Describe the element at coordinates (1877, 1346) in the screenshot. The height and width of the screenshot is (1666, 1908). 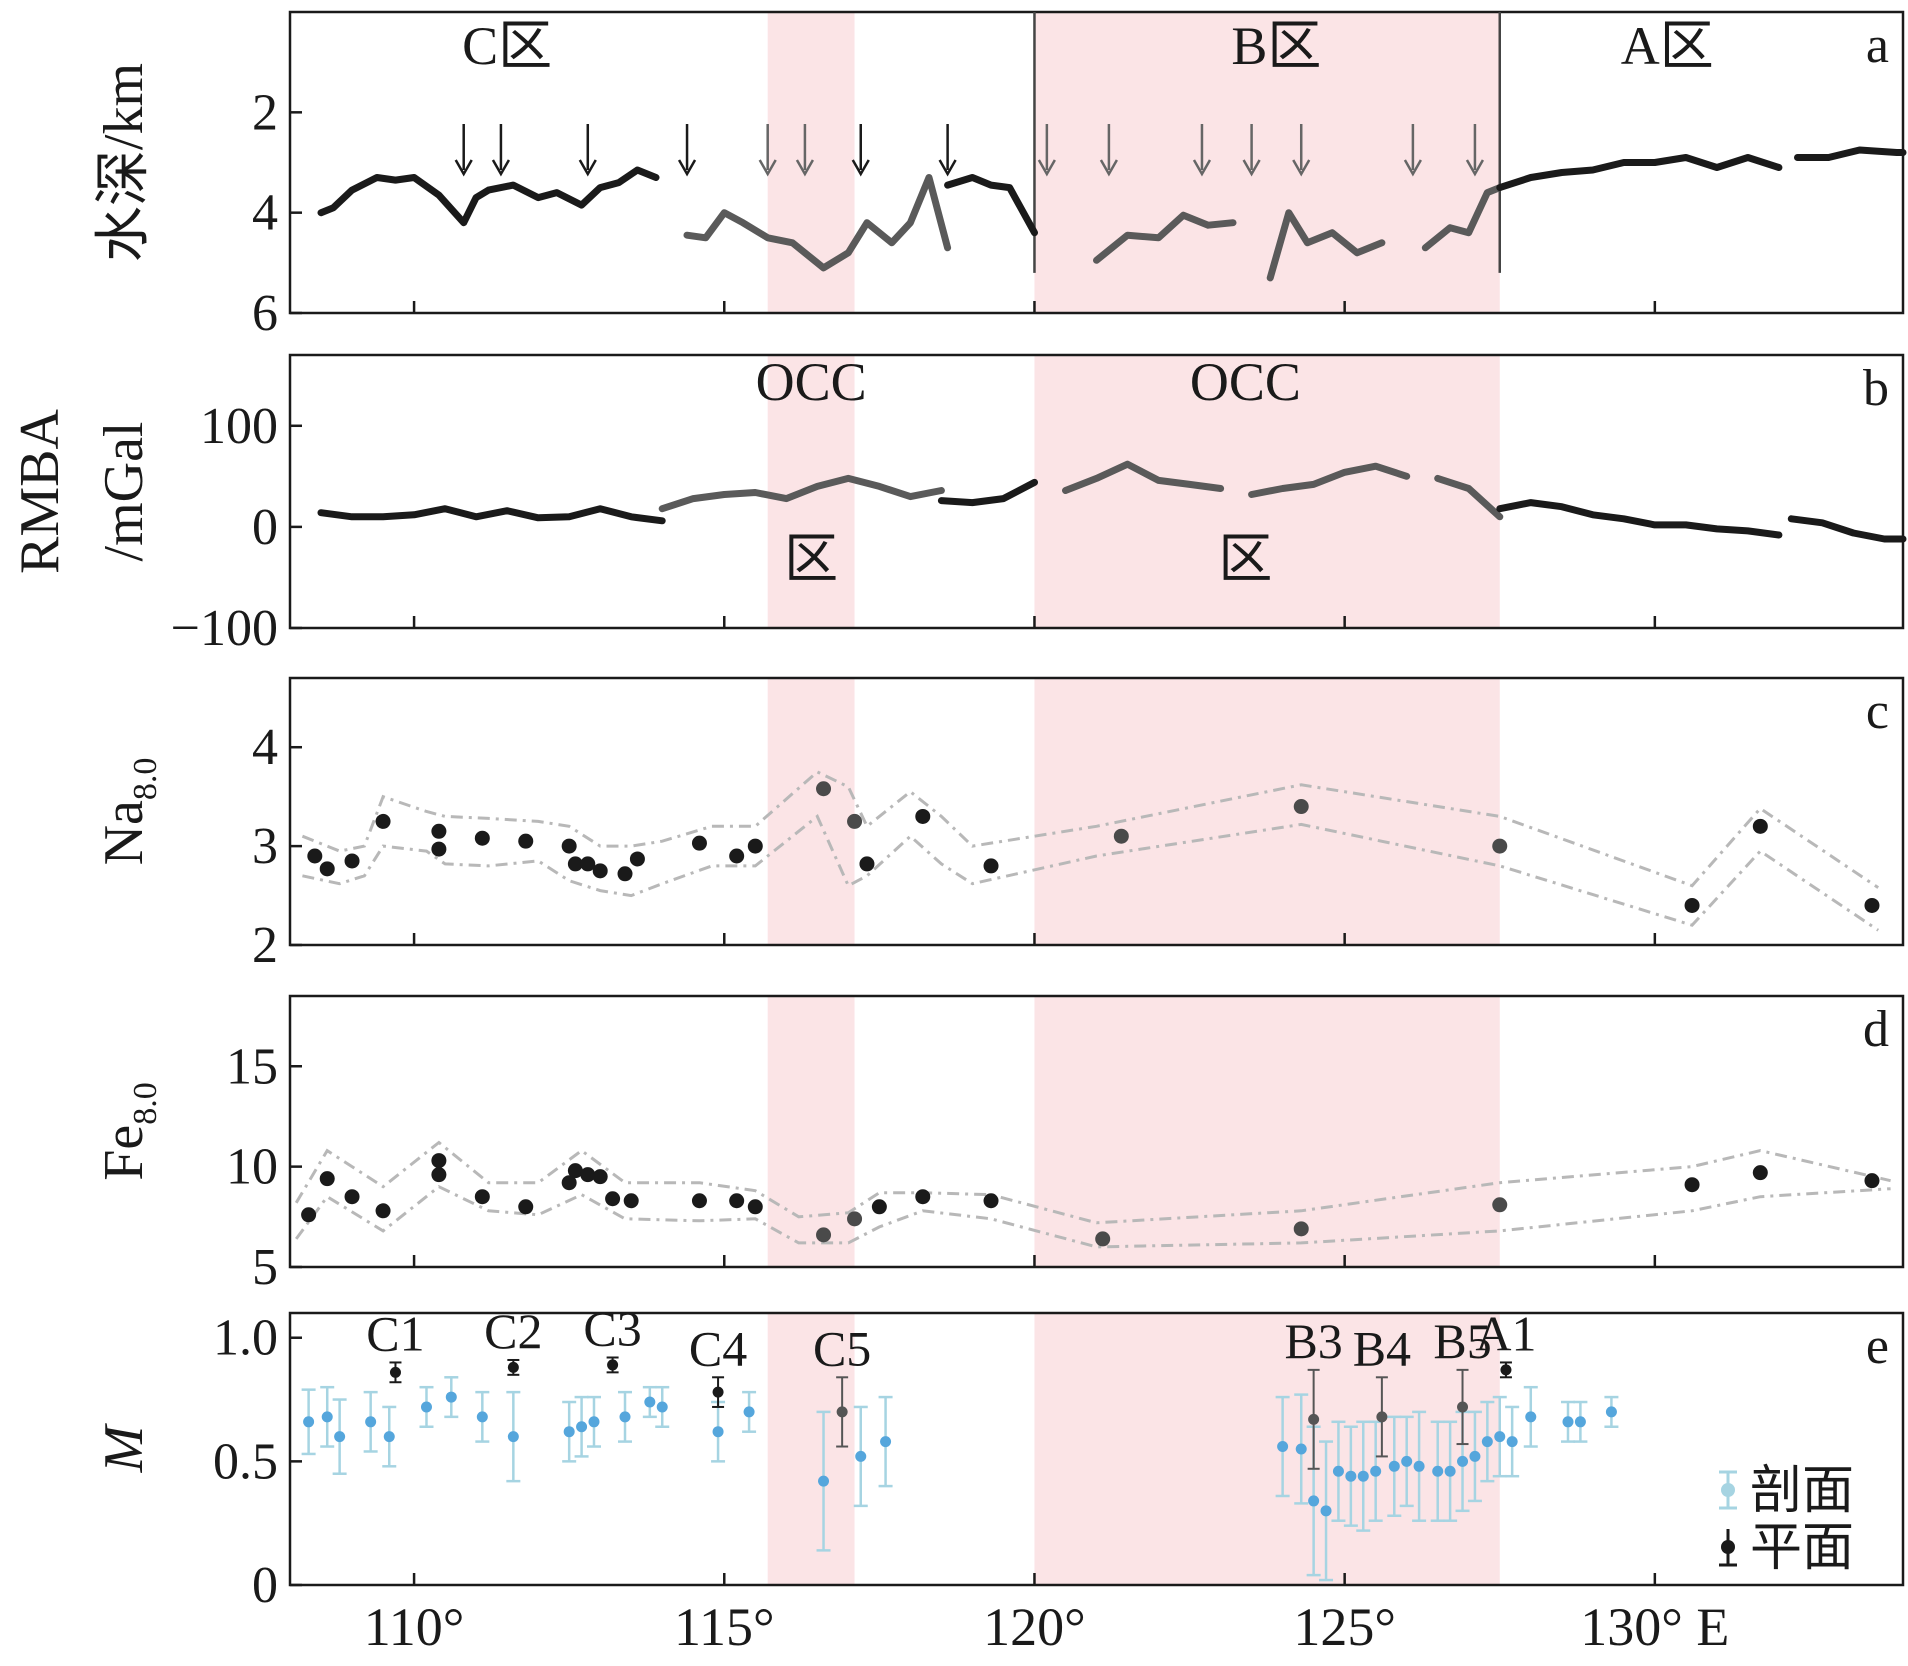
I see `panel-letter: e` at that location.